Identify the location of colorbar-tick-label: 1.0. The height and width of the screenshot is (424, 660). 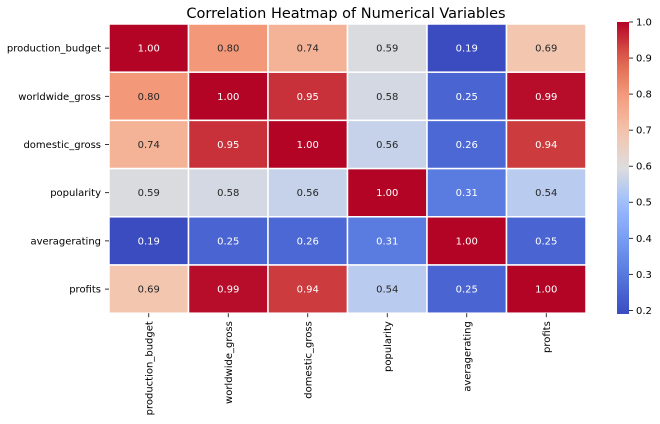
(644, 23).